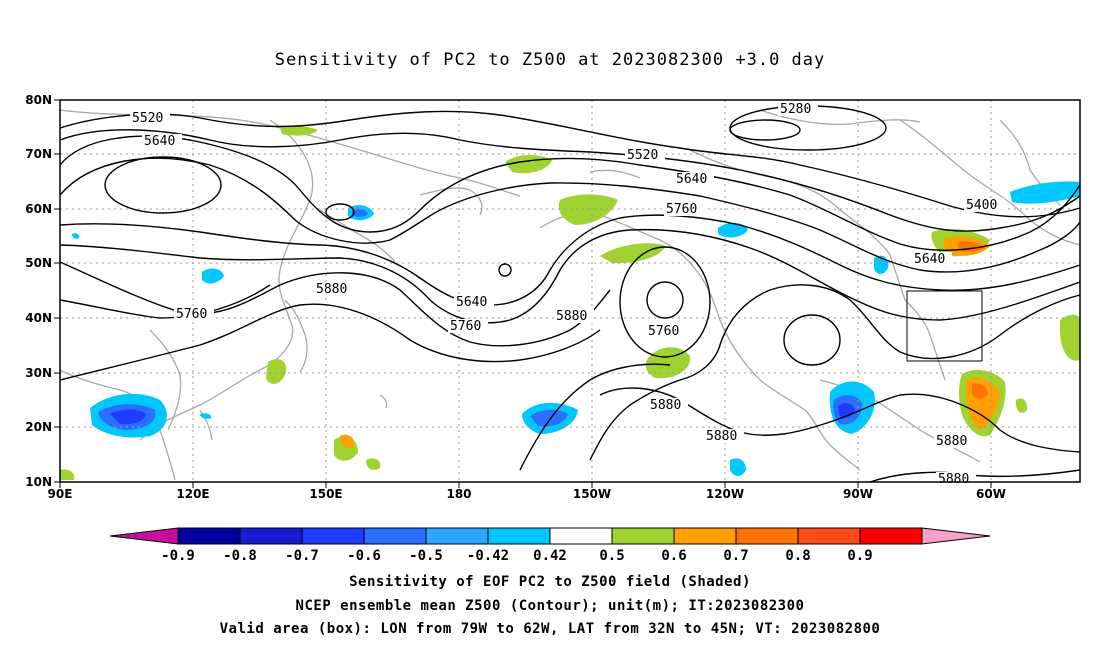  Describe the element at coordinates (364, 556) in the screenshot. I see `colorbar-tick-label: -0.6` at that location.